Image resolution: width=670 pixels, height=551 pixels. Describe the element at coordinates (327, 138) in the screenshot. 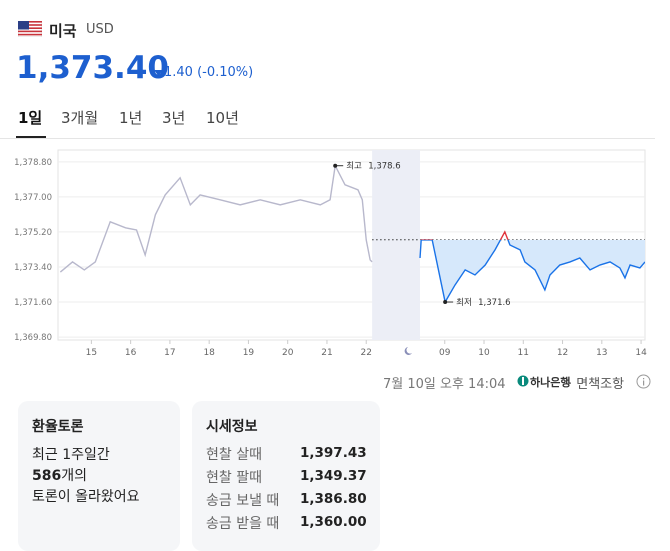

I see `divider` at that location.